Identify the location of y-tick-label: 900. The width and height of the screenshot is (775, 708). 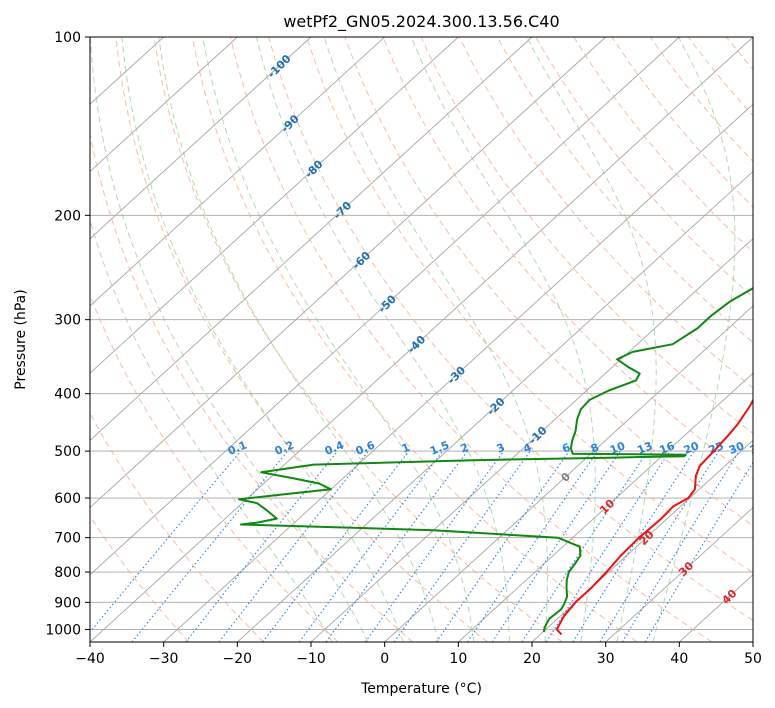
(67, 603).